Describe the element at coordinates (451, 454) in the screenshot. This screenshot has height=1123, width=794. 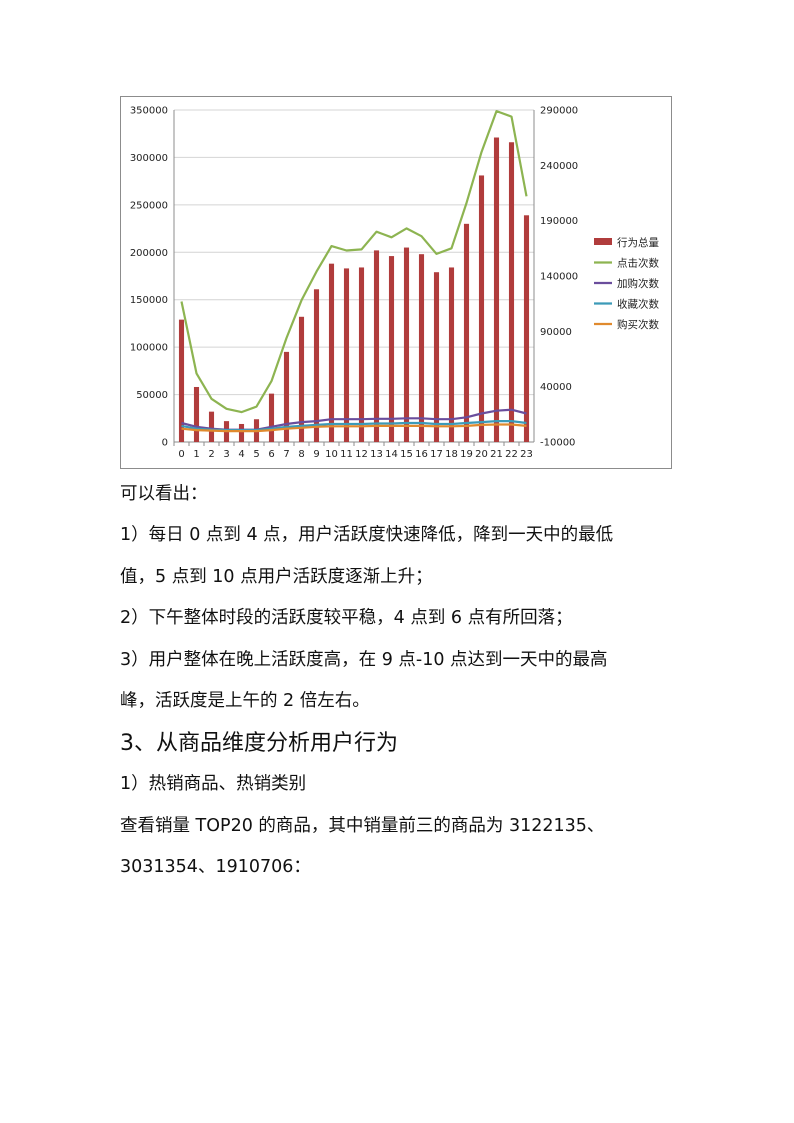
I see `x-tick-label: 18` at that location.